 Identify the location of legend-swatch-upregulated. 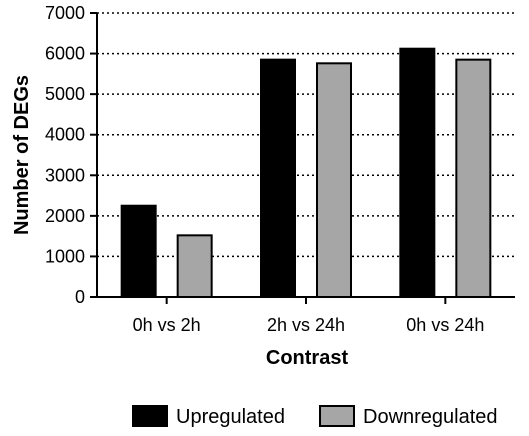
(150, 416).